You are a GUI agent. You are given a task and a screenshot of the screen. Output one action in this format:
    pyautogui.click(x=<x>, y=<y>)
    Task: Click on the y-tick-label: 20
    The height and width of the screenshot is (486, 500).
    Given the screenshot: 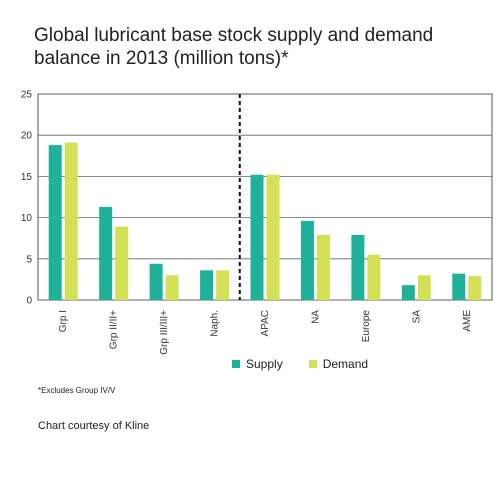 What is the action you would take?
    pyautogui.click(x=27, y=136)
    